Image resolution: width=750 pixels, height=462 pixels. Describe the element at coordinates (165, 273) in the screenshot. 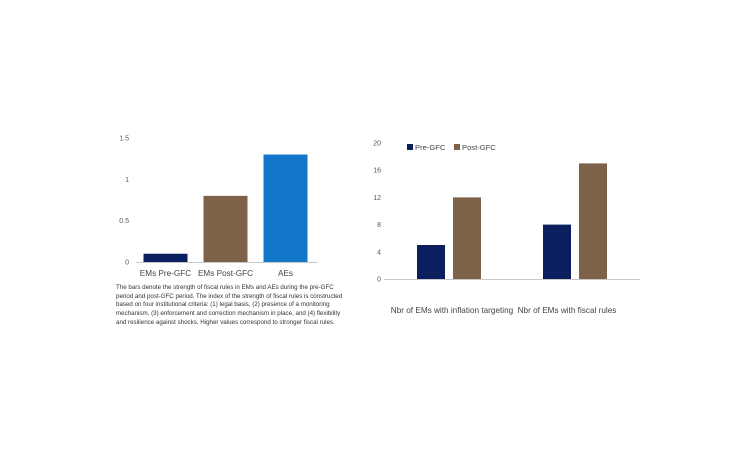

I see `x-tick-label: EMs Pre-GFC` at that location.